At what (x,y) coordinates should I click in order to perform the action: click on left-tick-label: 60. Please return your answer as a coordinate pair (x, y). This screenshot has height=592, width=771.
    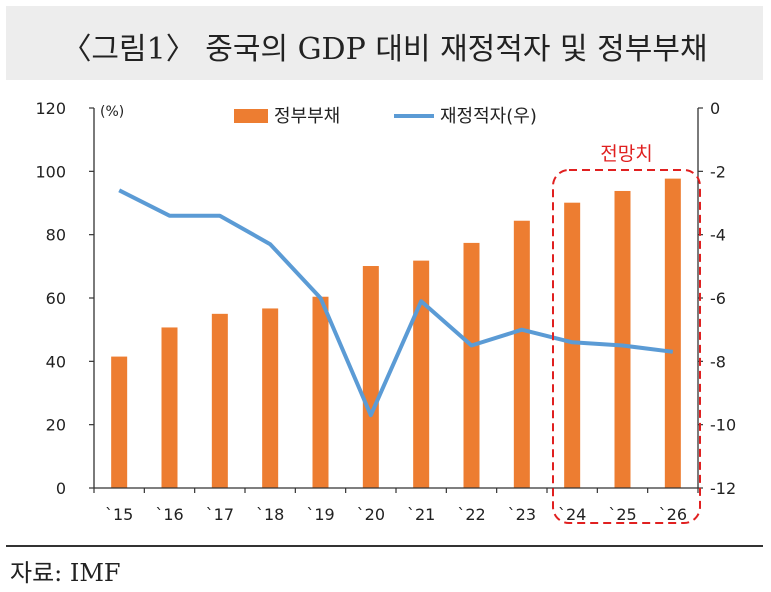
    Looking at the image, I should click on (56, 298).